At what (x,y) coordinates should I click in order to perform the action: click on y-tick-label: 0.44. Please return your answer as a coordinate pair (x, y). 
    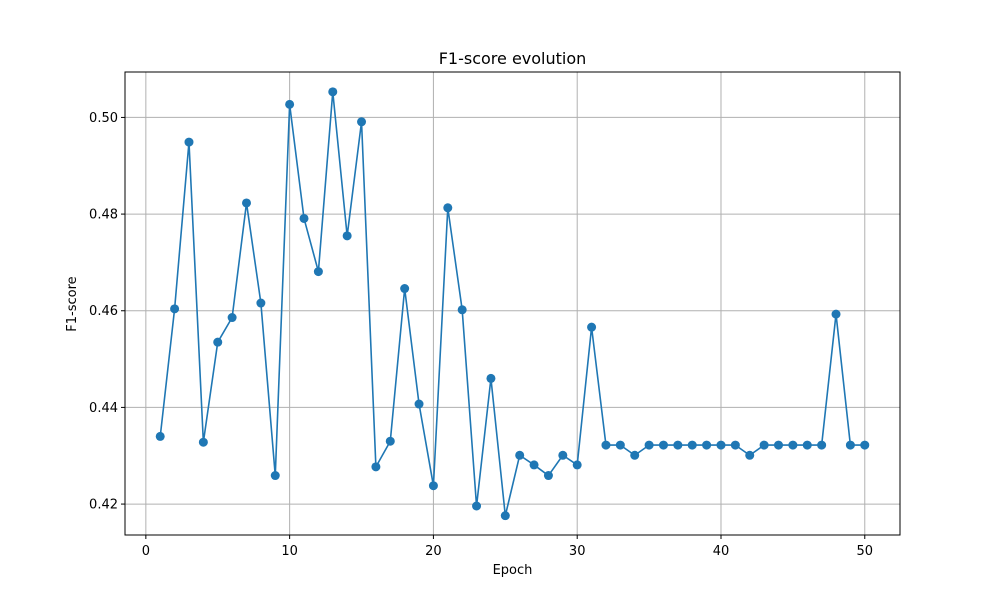
    Looking at the image, I should click on (103, 408).